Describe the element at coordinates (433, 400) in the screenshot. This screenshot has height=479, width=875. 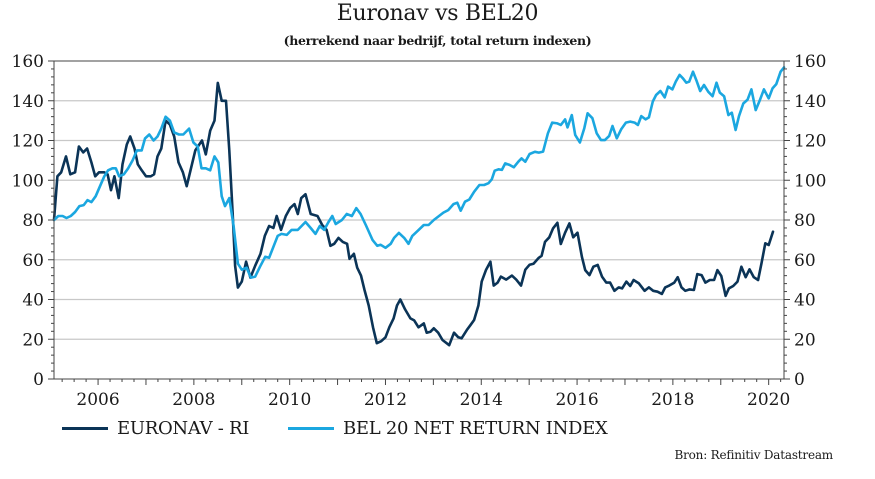
I see `x-axis-labels: 2006 2008 2010 2012 2014 2016 2018 2020` at that location.